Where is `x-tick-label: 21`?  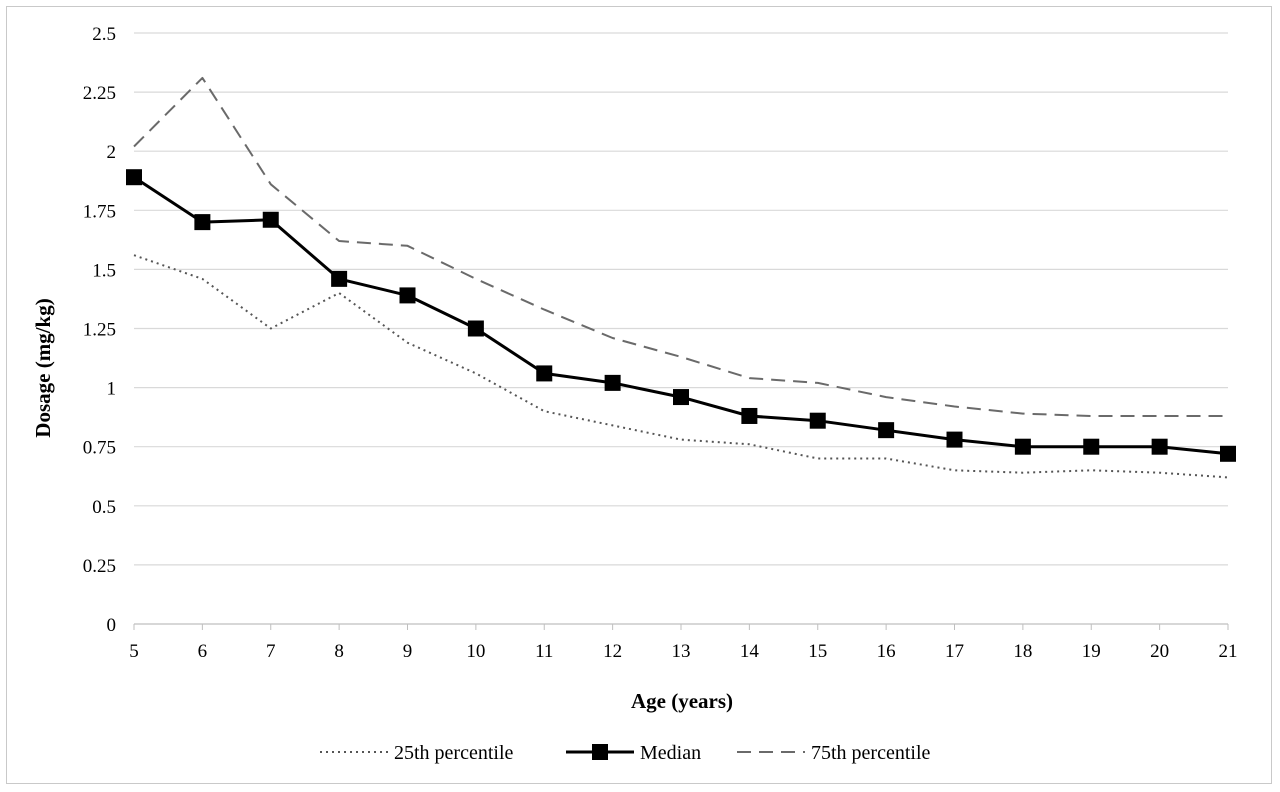 x-tick-label: 21 is located at coordinates (1228, 651).